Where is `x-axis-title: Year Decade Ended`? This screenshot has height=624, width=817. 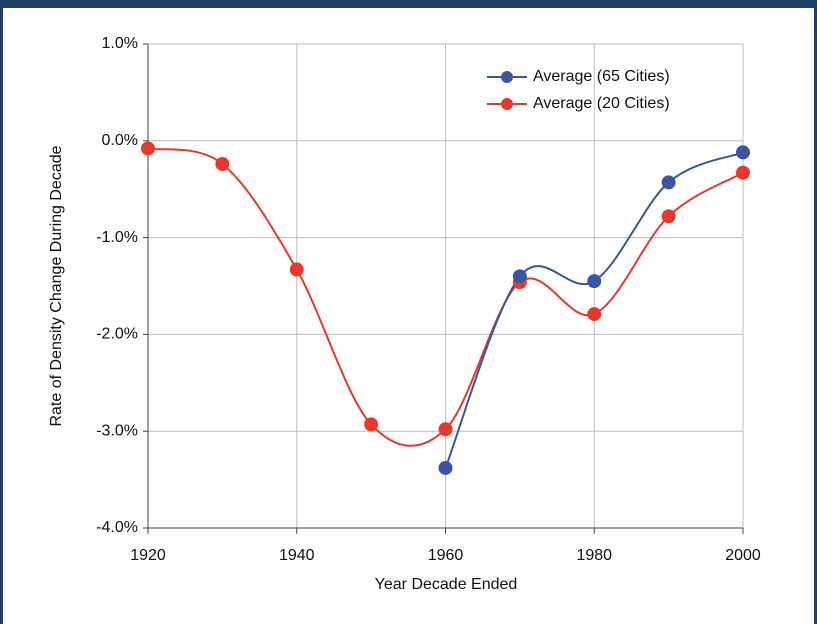
x-axis-title: Year Decade Ended is located at coordinates (446, 584).